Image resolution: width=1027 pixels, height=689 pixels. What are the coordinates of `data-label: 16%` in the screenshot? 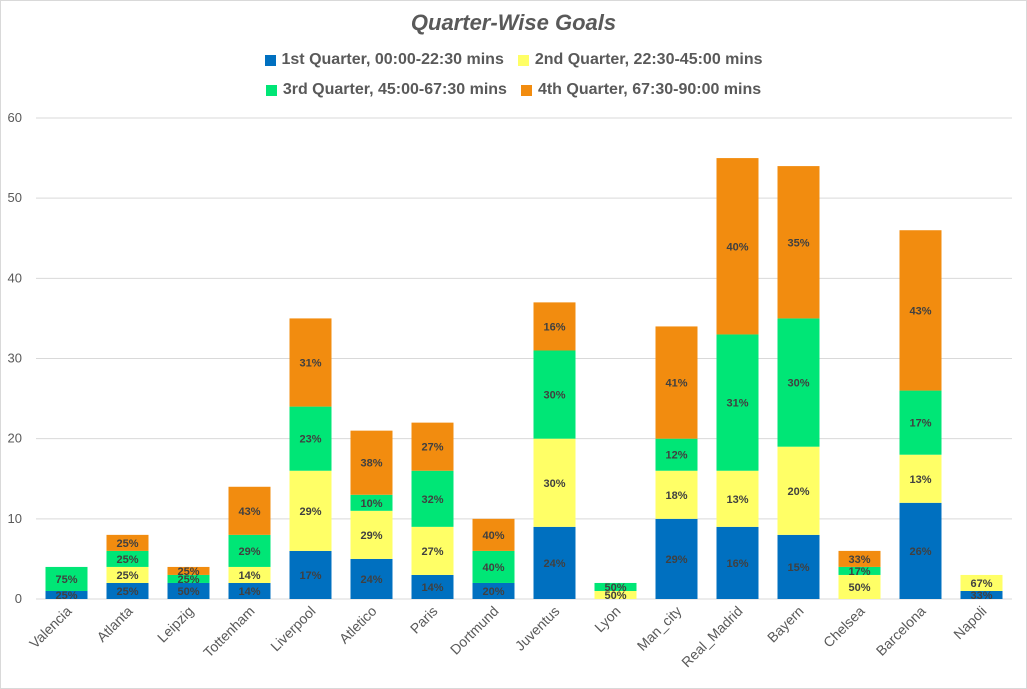 It's located at (554, 327).